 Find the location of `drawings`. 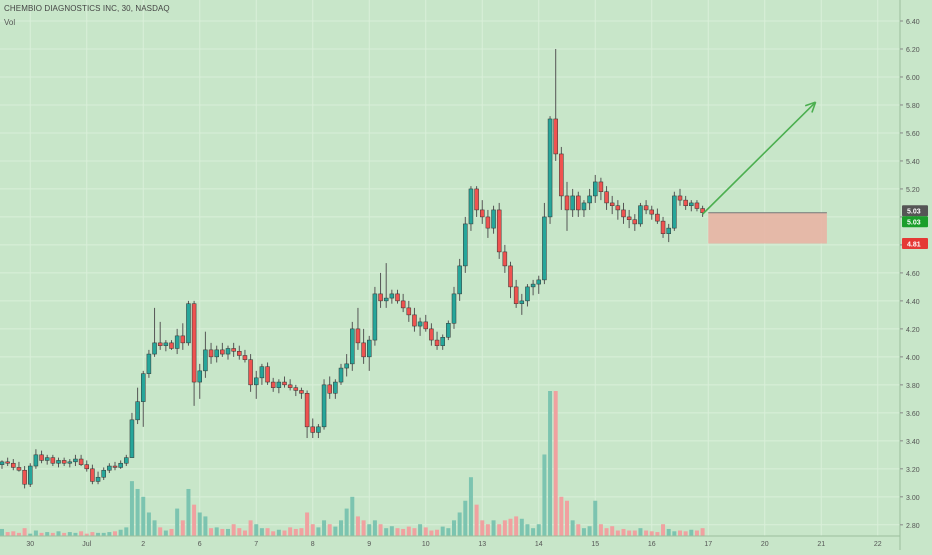

drawings is located at coordinates (764, 172).